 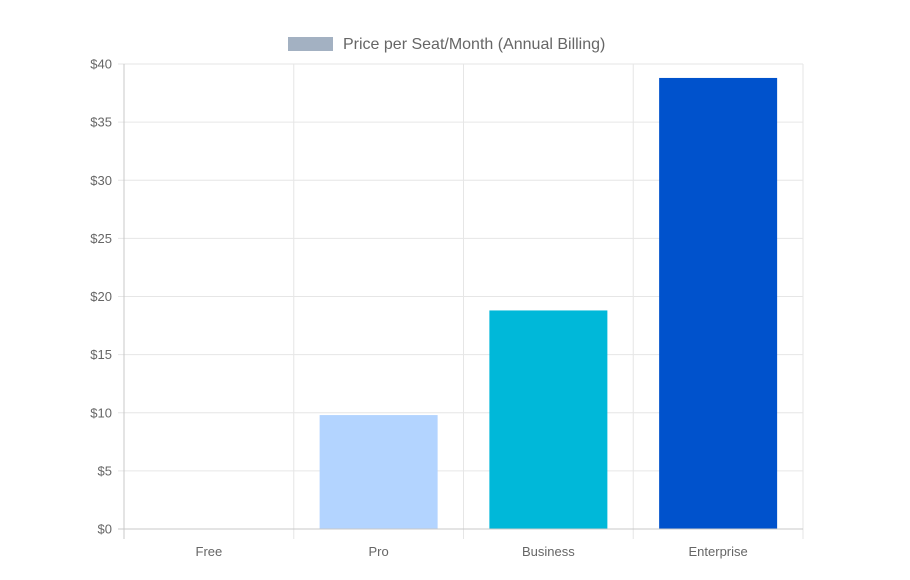 I want to click on legend: Price per Seat/Month (Annual Billing), so click(x=446, y=44).